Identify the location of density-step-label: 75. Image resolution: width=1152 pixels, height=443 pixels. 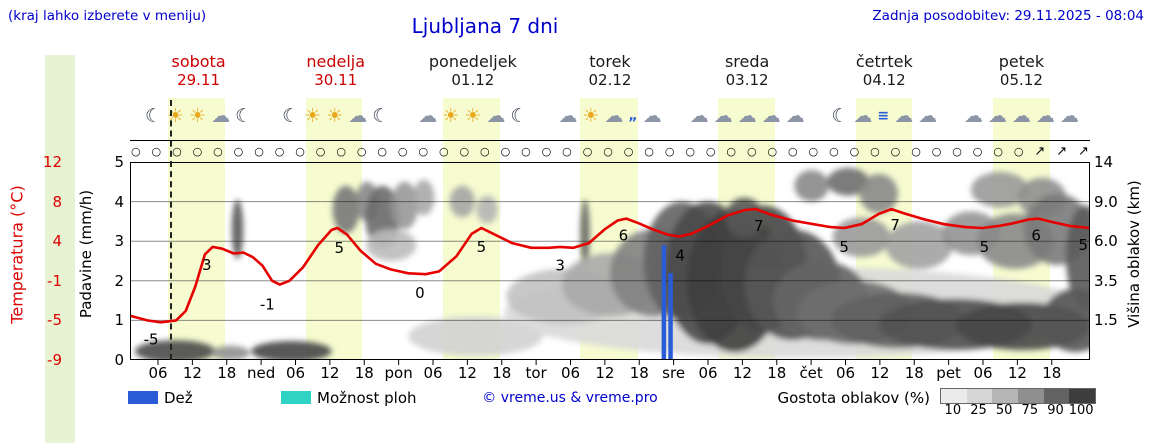
(1030, 410).